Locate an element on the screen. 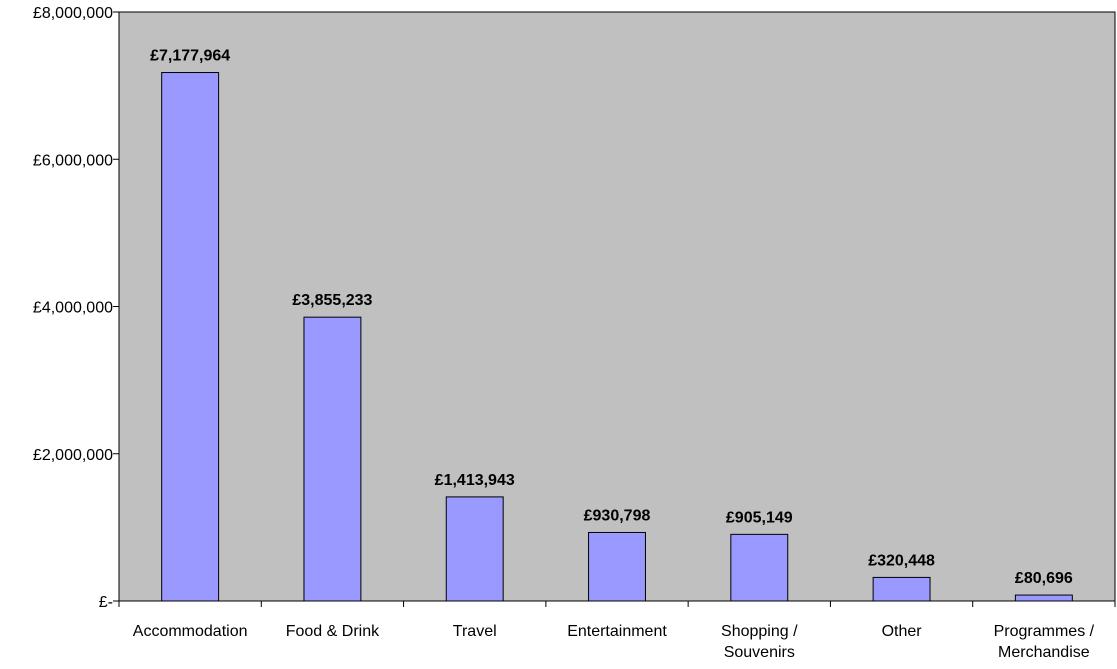 The image size is (1117, 669). x-category-label-line: Other is located at coordinates (902, 631).